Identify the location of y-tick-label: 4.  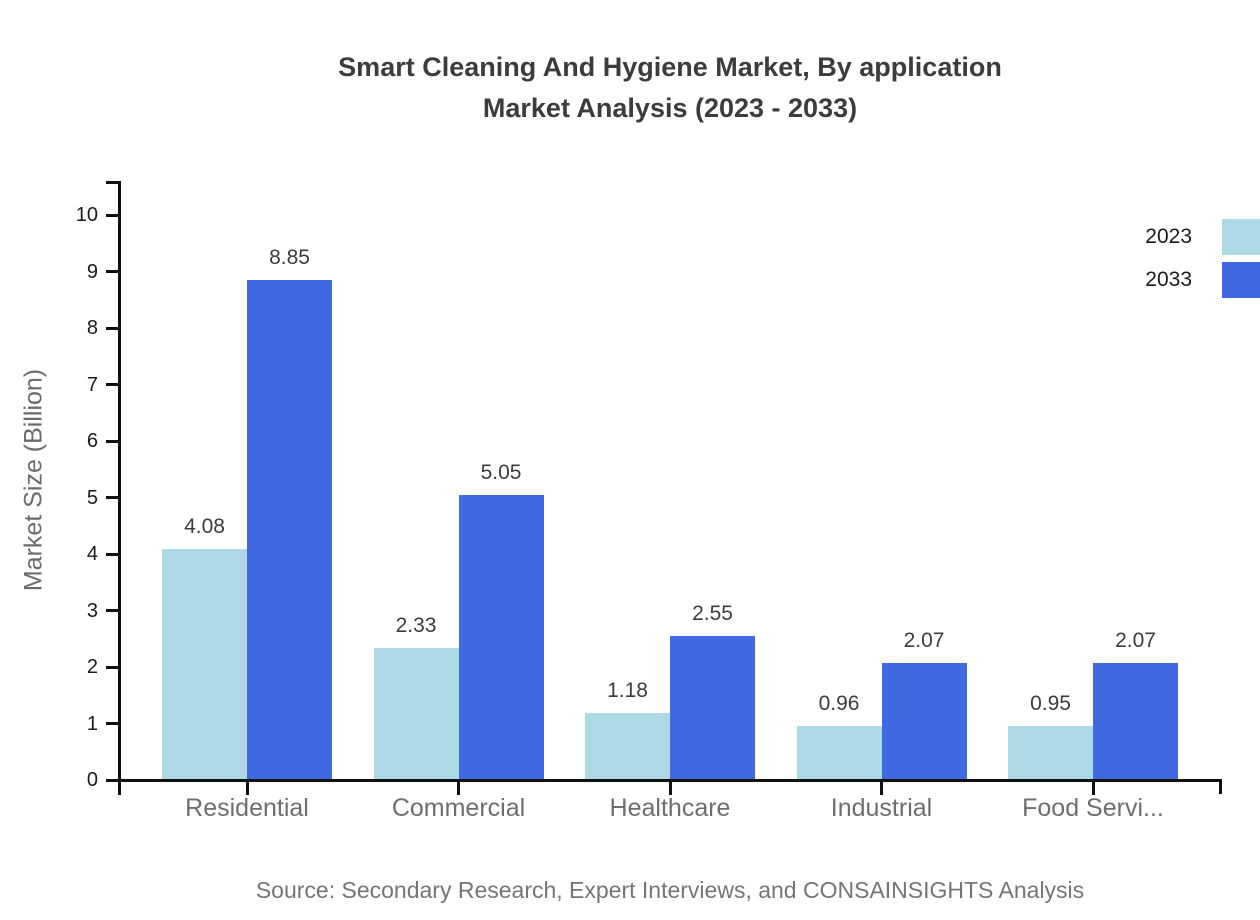
(92, 554).